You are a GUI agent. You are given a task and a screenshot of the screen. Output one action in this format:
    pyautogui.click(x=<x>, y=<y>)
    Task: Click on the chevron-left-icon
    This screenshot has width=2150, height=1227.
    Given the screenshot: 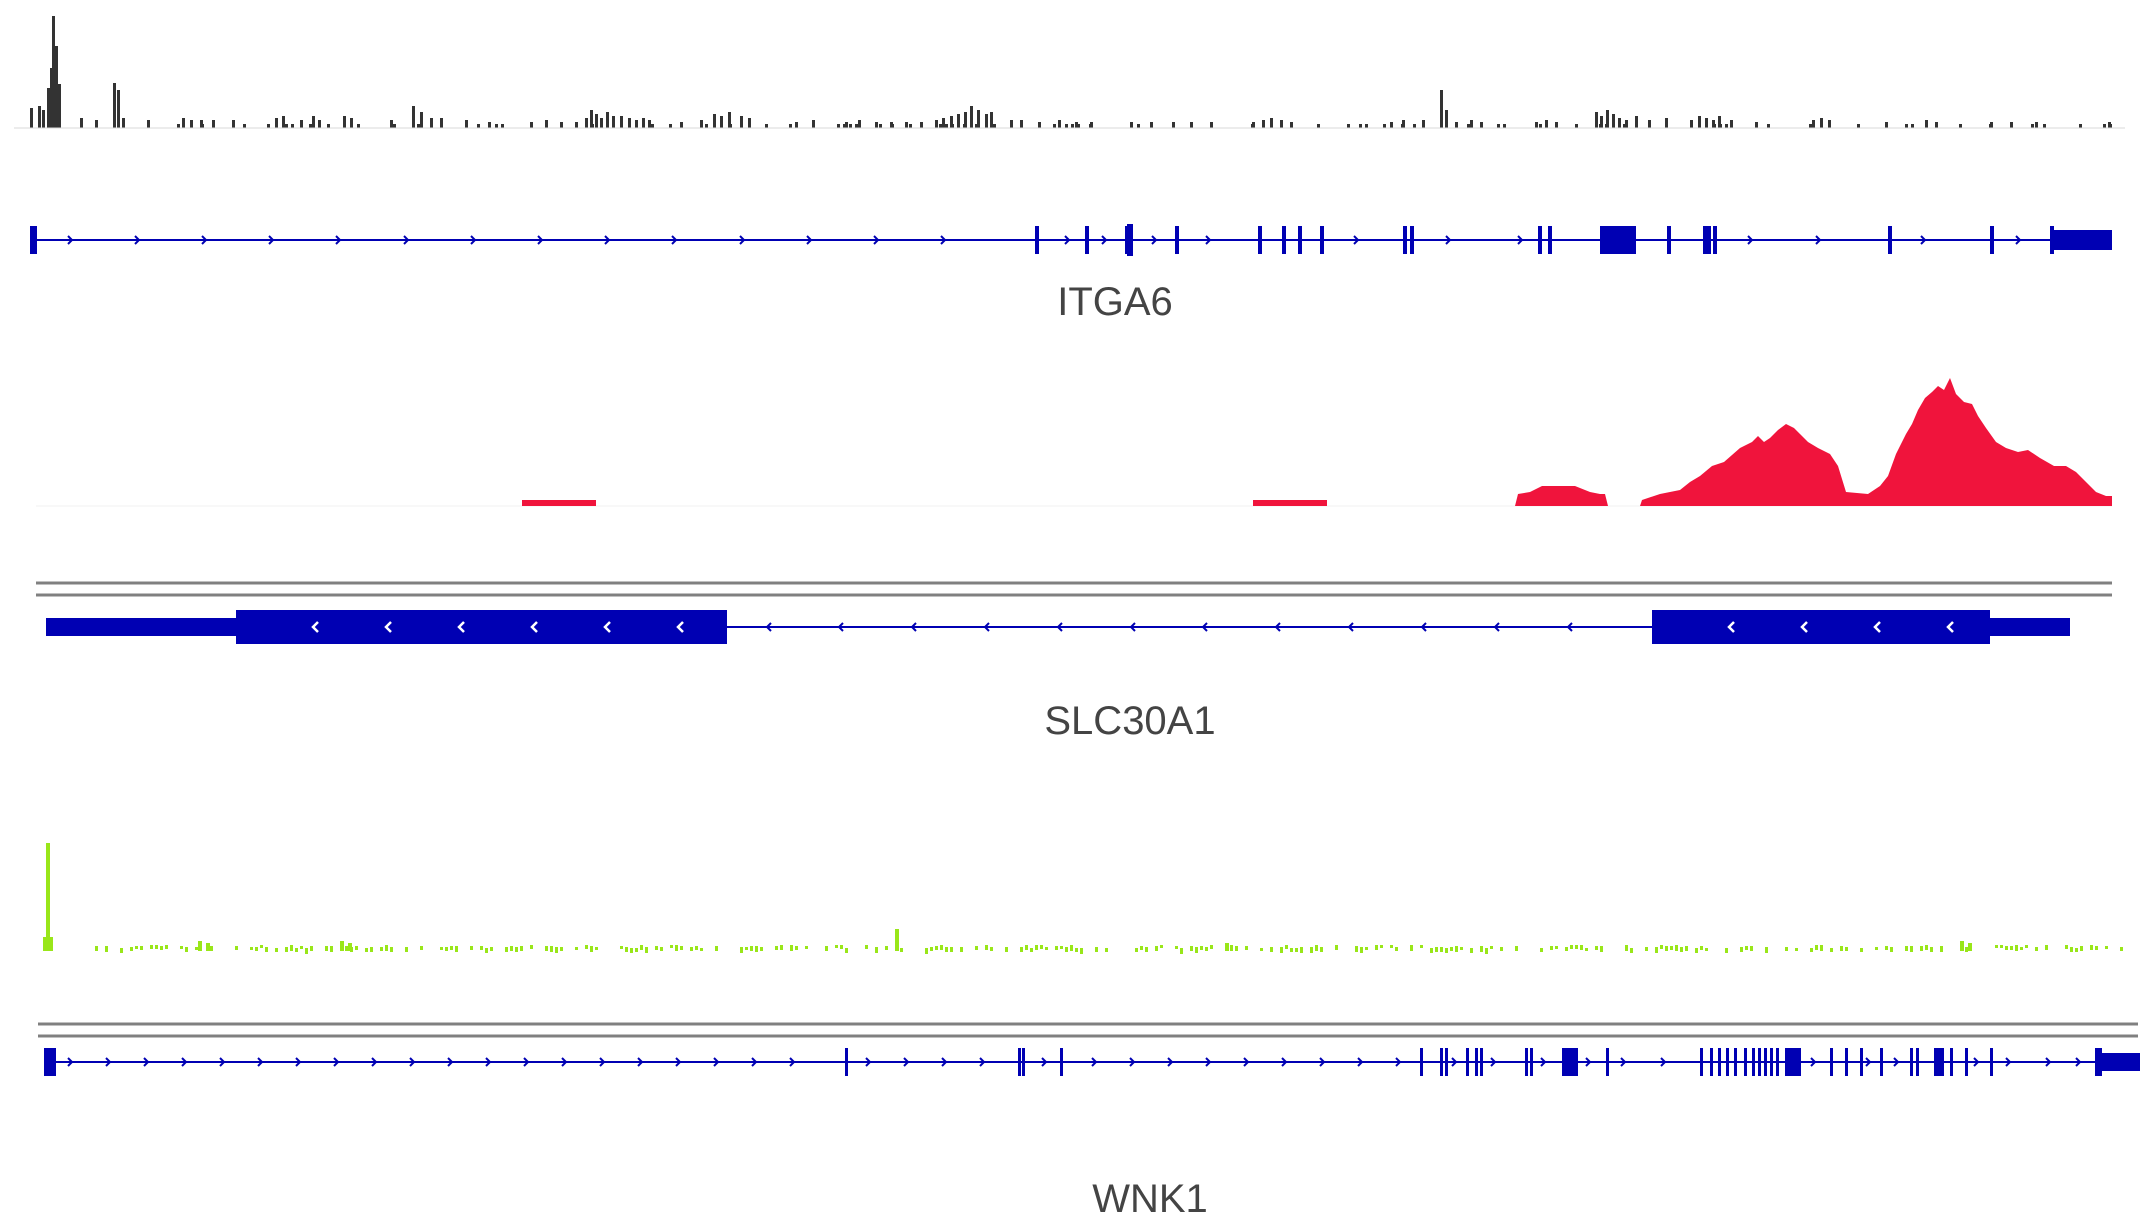 What is the action you would take?
    pyautogui.click(x=1950, y=627)
    